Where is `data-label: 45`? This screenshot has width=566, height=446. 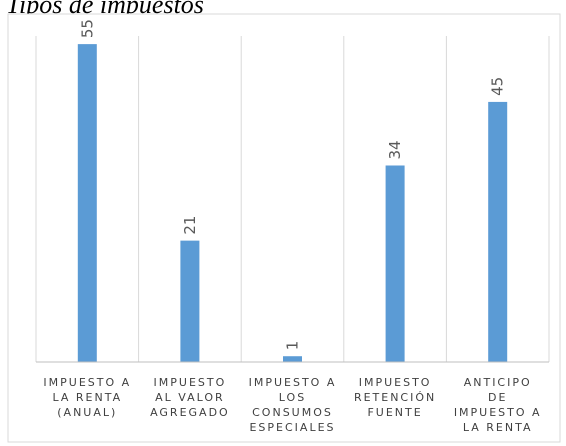 data-label: 45 is located at coordinates (498, 86).